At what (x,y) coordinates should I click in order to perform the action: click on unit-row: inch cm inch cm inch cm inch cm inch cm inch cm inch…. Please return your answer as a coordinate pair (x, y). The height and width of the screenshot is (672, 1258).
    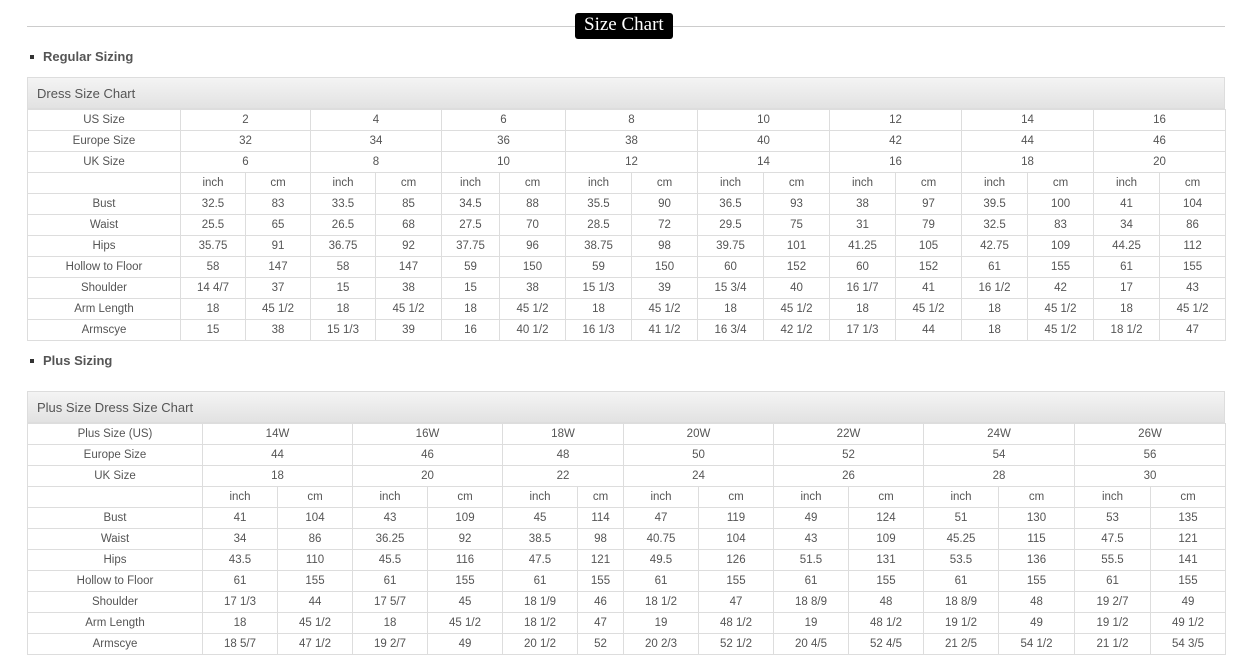
    Looking at the image, I should click on (626, 497).